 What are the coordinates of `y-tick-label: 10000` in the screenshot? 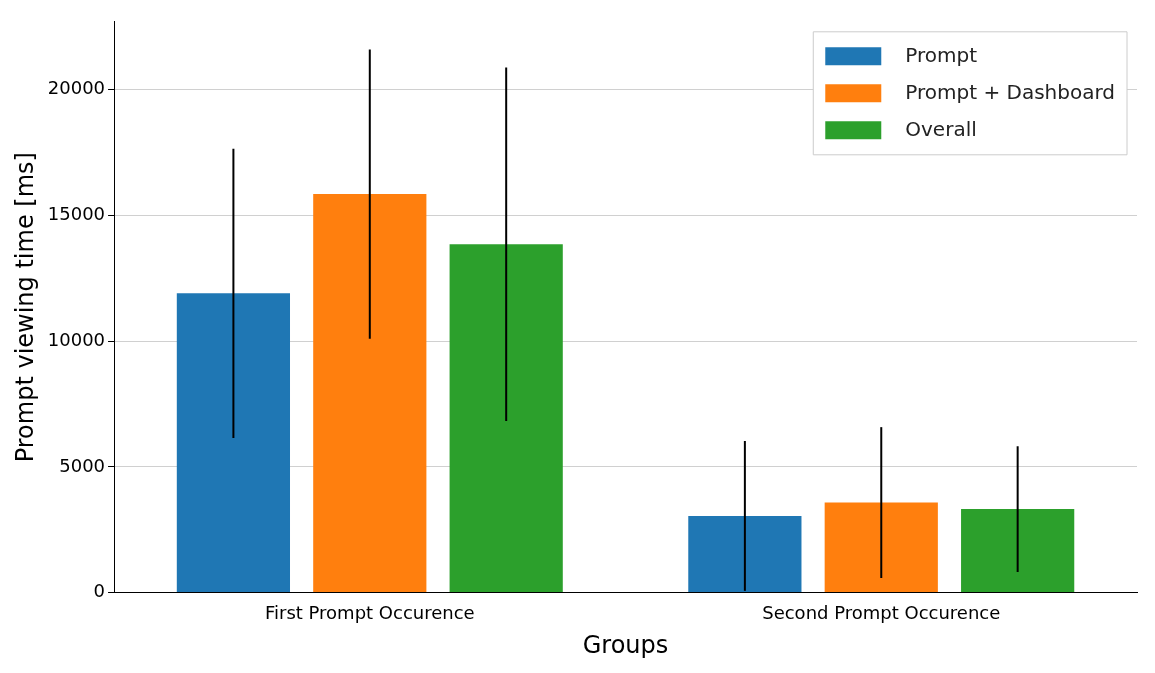 It's located at (76, 339).